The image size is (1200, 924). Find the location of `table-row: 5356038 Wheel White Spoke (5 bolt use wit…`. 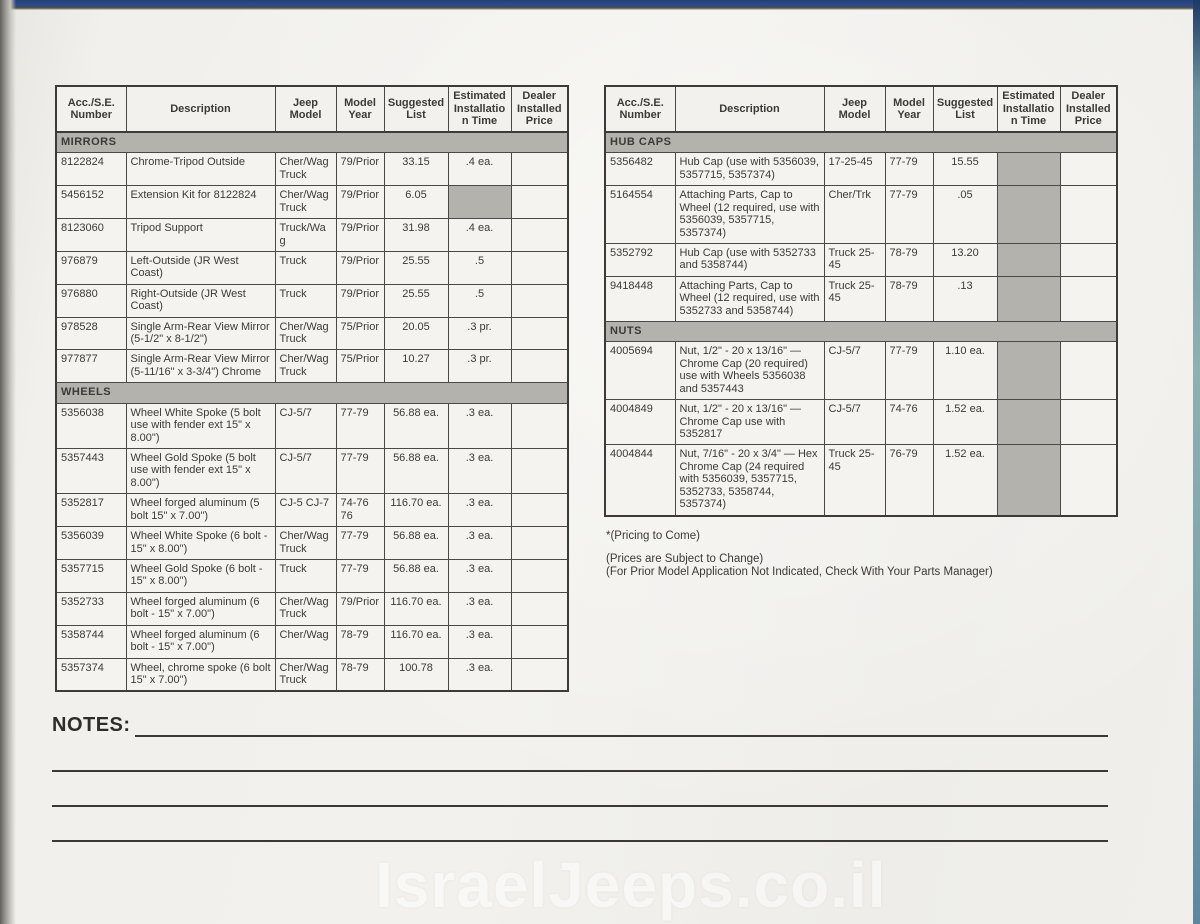

table-row: 5356038 Wheel White Spoke (5 bolt use wit… is located at coordinates (312, 426).